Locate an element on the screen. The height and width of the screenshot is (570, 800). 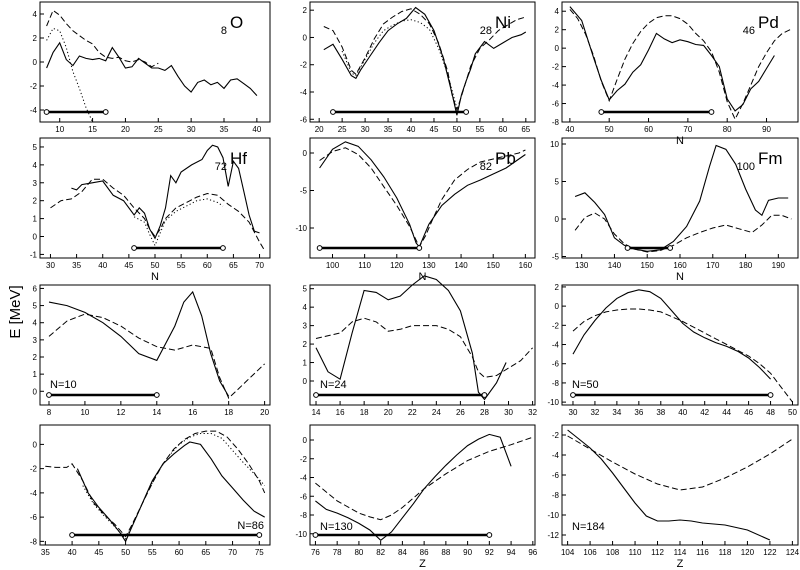
x-tick-label: 22 is located at coordinates (412, 412).